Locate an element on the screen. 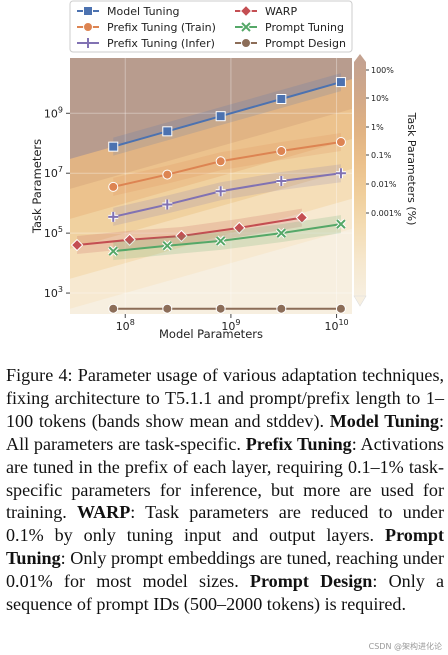  series-prefix-tuning-infer is located at coordinates (227, 195).